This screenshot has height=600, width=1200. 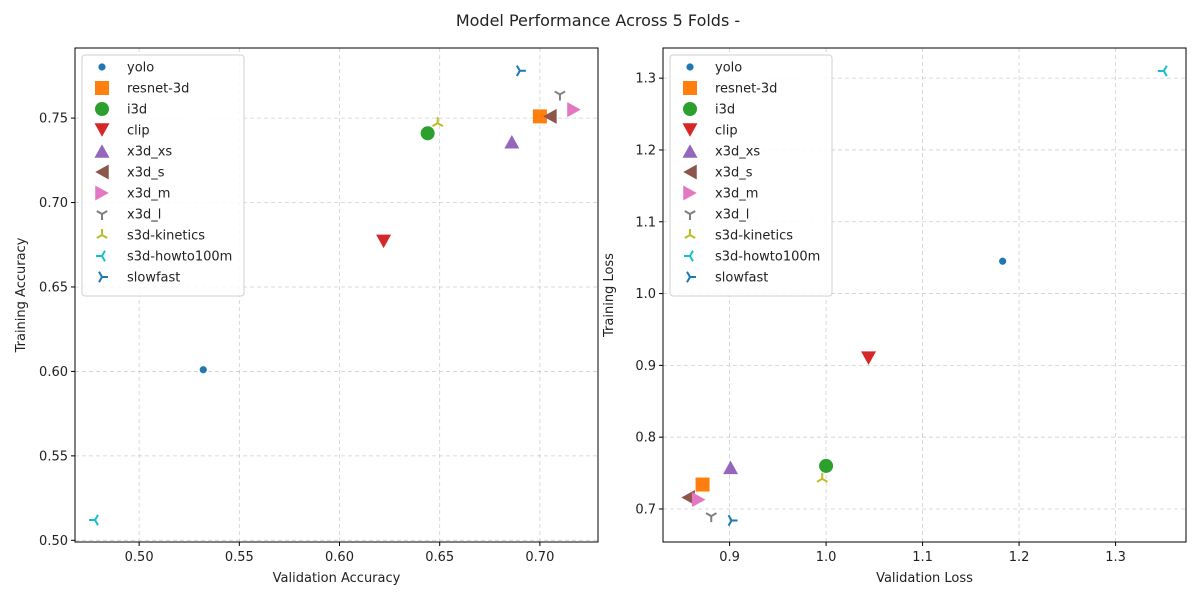 What do you see at coordinates (731, 467) in the screenshot?
I see `point-x3d_xs` at bounding box center [731, 467].